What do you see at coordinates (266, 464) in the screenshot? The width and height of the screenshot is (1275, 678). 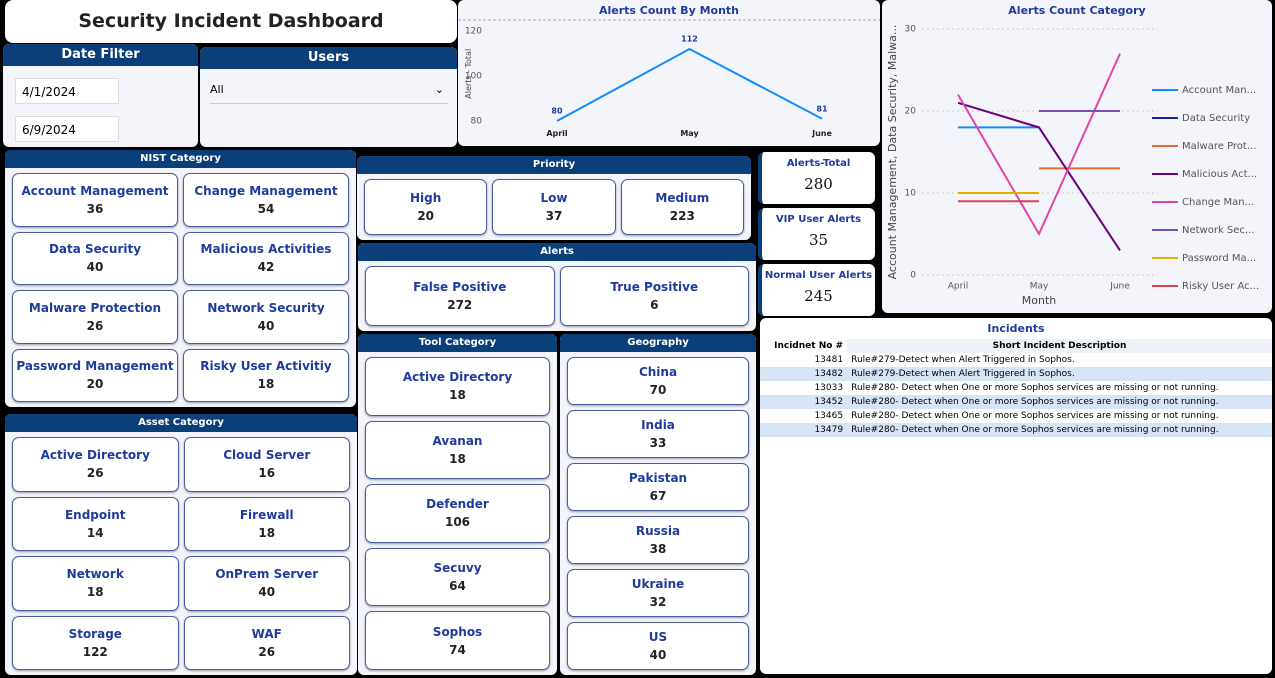 I see `asset-card: Cloud Server 16` at bounding box center [266, 464].